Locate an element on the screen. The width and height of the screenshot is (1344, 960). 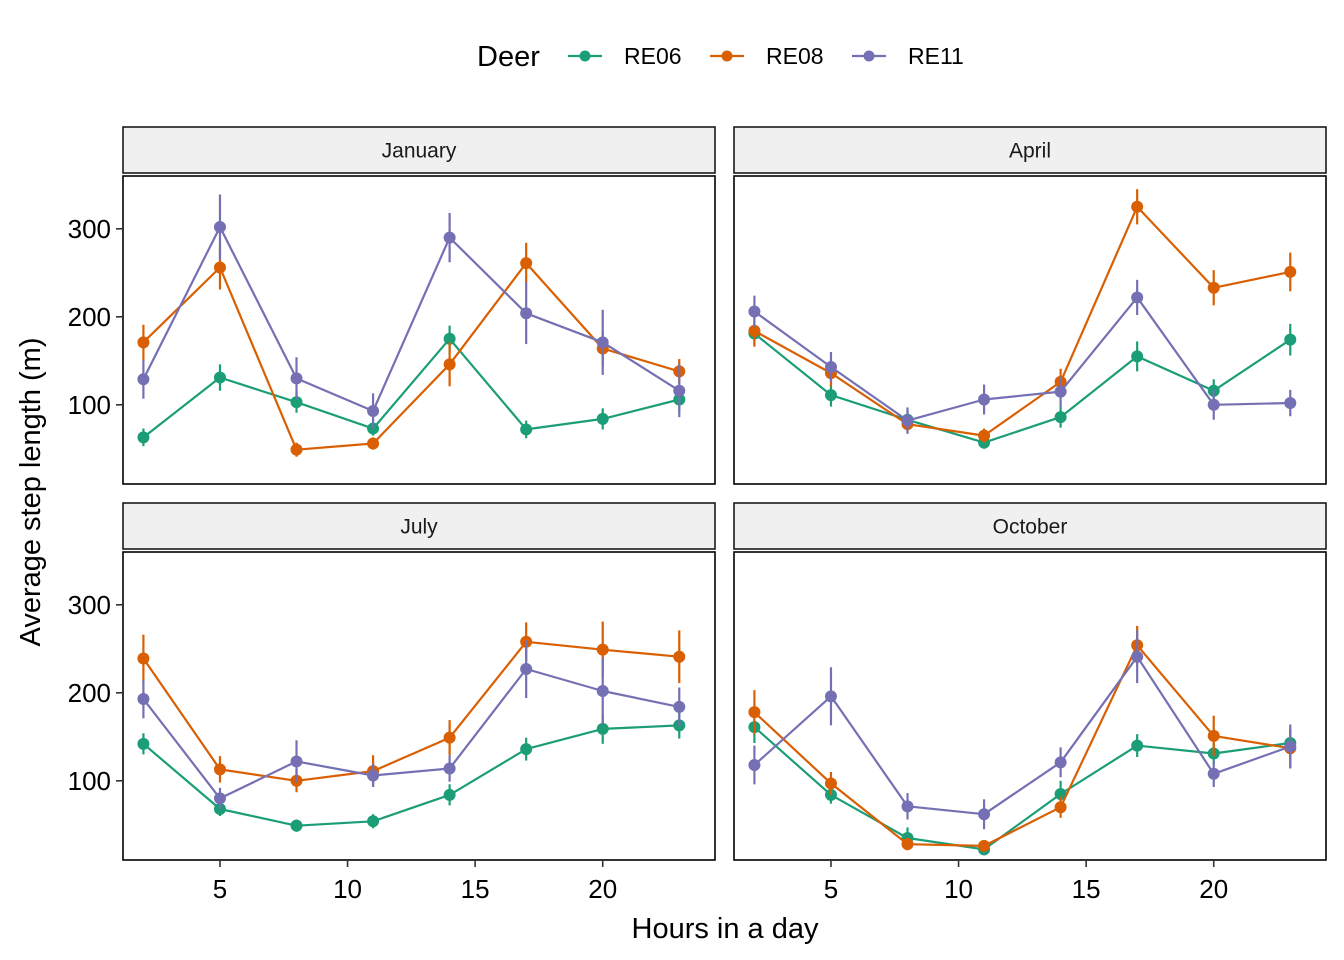
x-tick-label: 5 is located at coordinates (220, 889).